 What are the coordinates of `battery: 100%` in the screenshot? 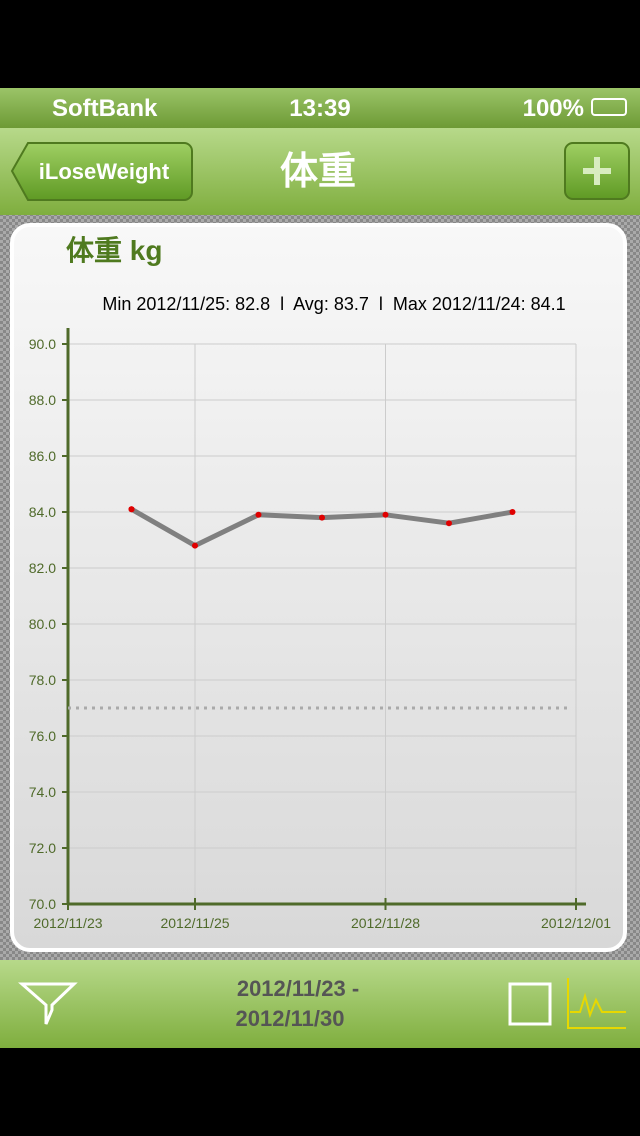 It's located at (553, 108).